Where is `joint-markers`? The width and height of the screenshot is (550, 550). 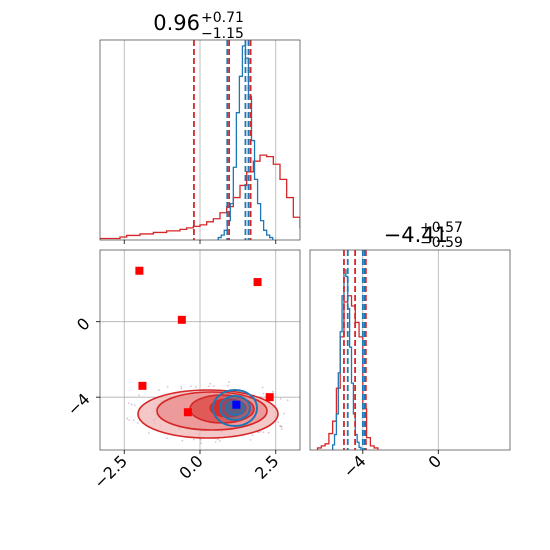
joint-markers is located at coordinates (204, 341).